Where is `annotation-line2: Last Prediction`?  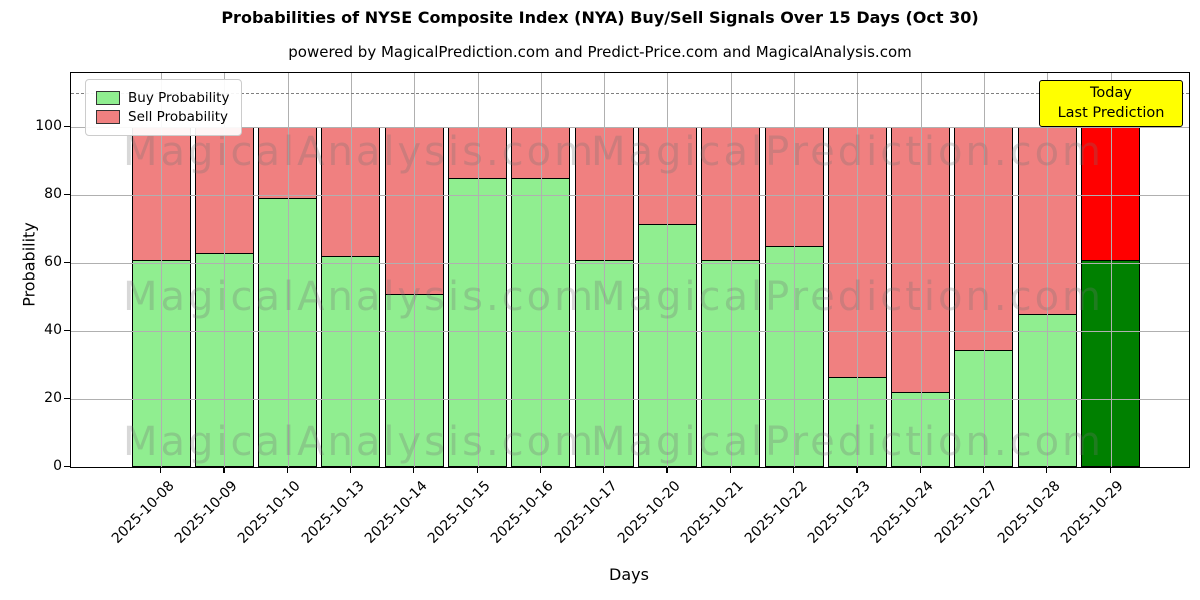 annotation-line2: Last Prediction is located at coordinates (1111, 112).